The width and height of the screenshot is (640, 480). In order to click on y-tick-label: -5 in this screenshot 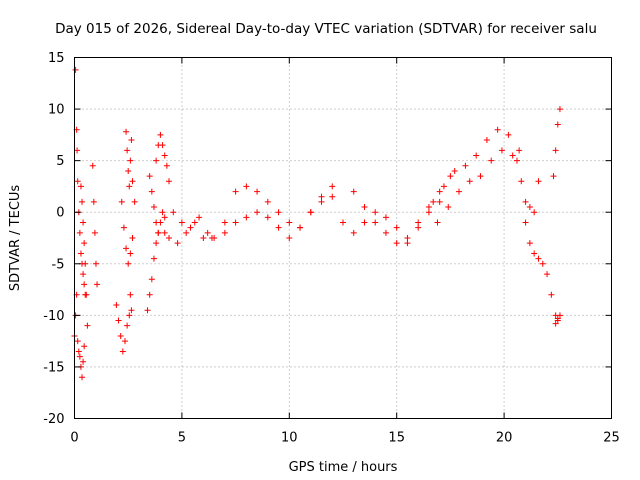, I will do `click(58, 264)`.